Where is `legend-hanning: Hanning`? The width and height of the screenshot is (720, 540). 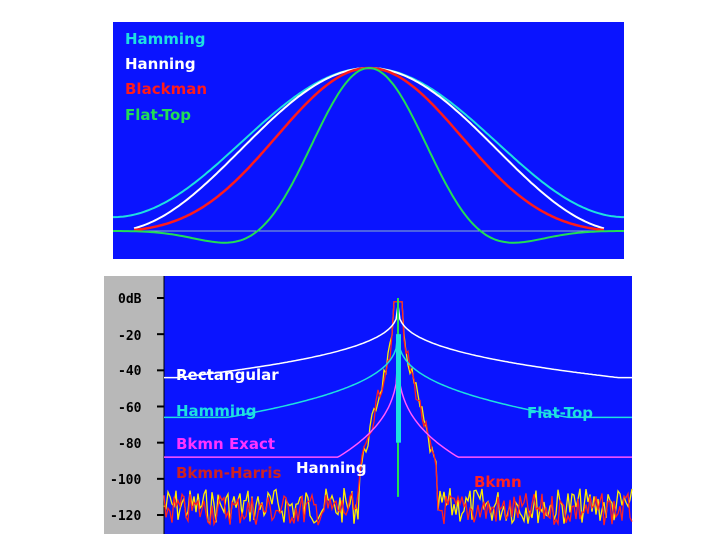
legend-hanning: Hanning is located at coordinates (160, 64).